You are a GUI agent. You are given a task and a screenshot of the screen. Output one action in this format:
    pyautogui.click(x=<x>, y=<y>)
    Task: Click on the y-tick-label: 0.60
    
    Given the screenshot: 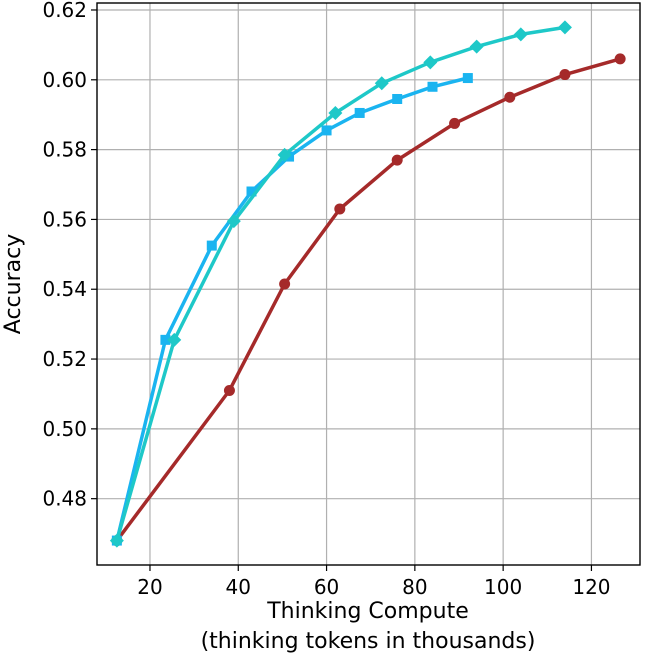 What is the action you would take?
    pyautogui.click(x=64, y=80)
    